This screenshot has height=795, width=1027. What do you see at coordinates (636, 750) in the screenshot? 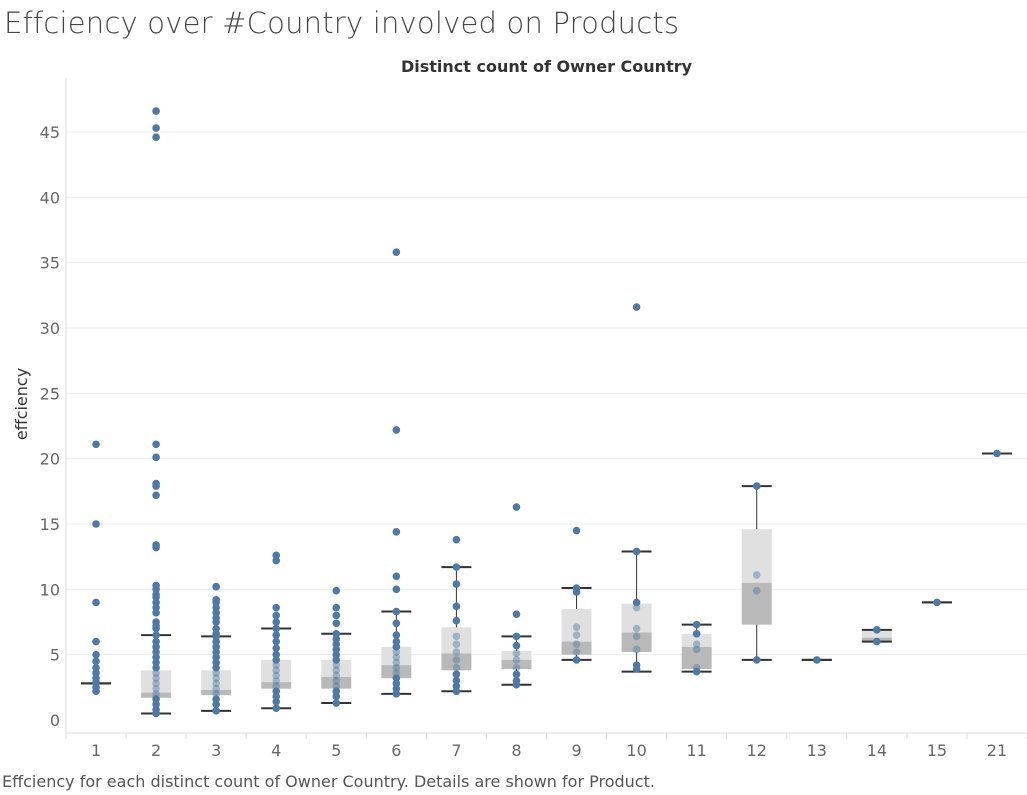
I see `x-tick-label: 10` at bounding box center [636, 750].